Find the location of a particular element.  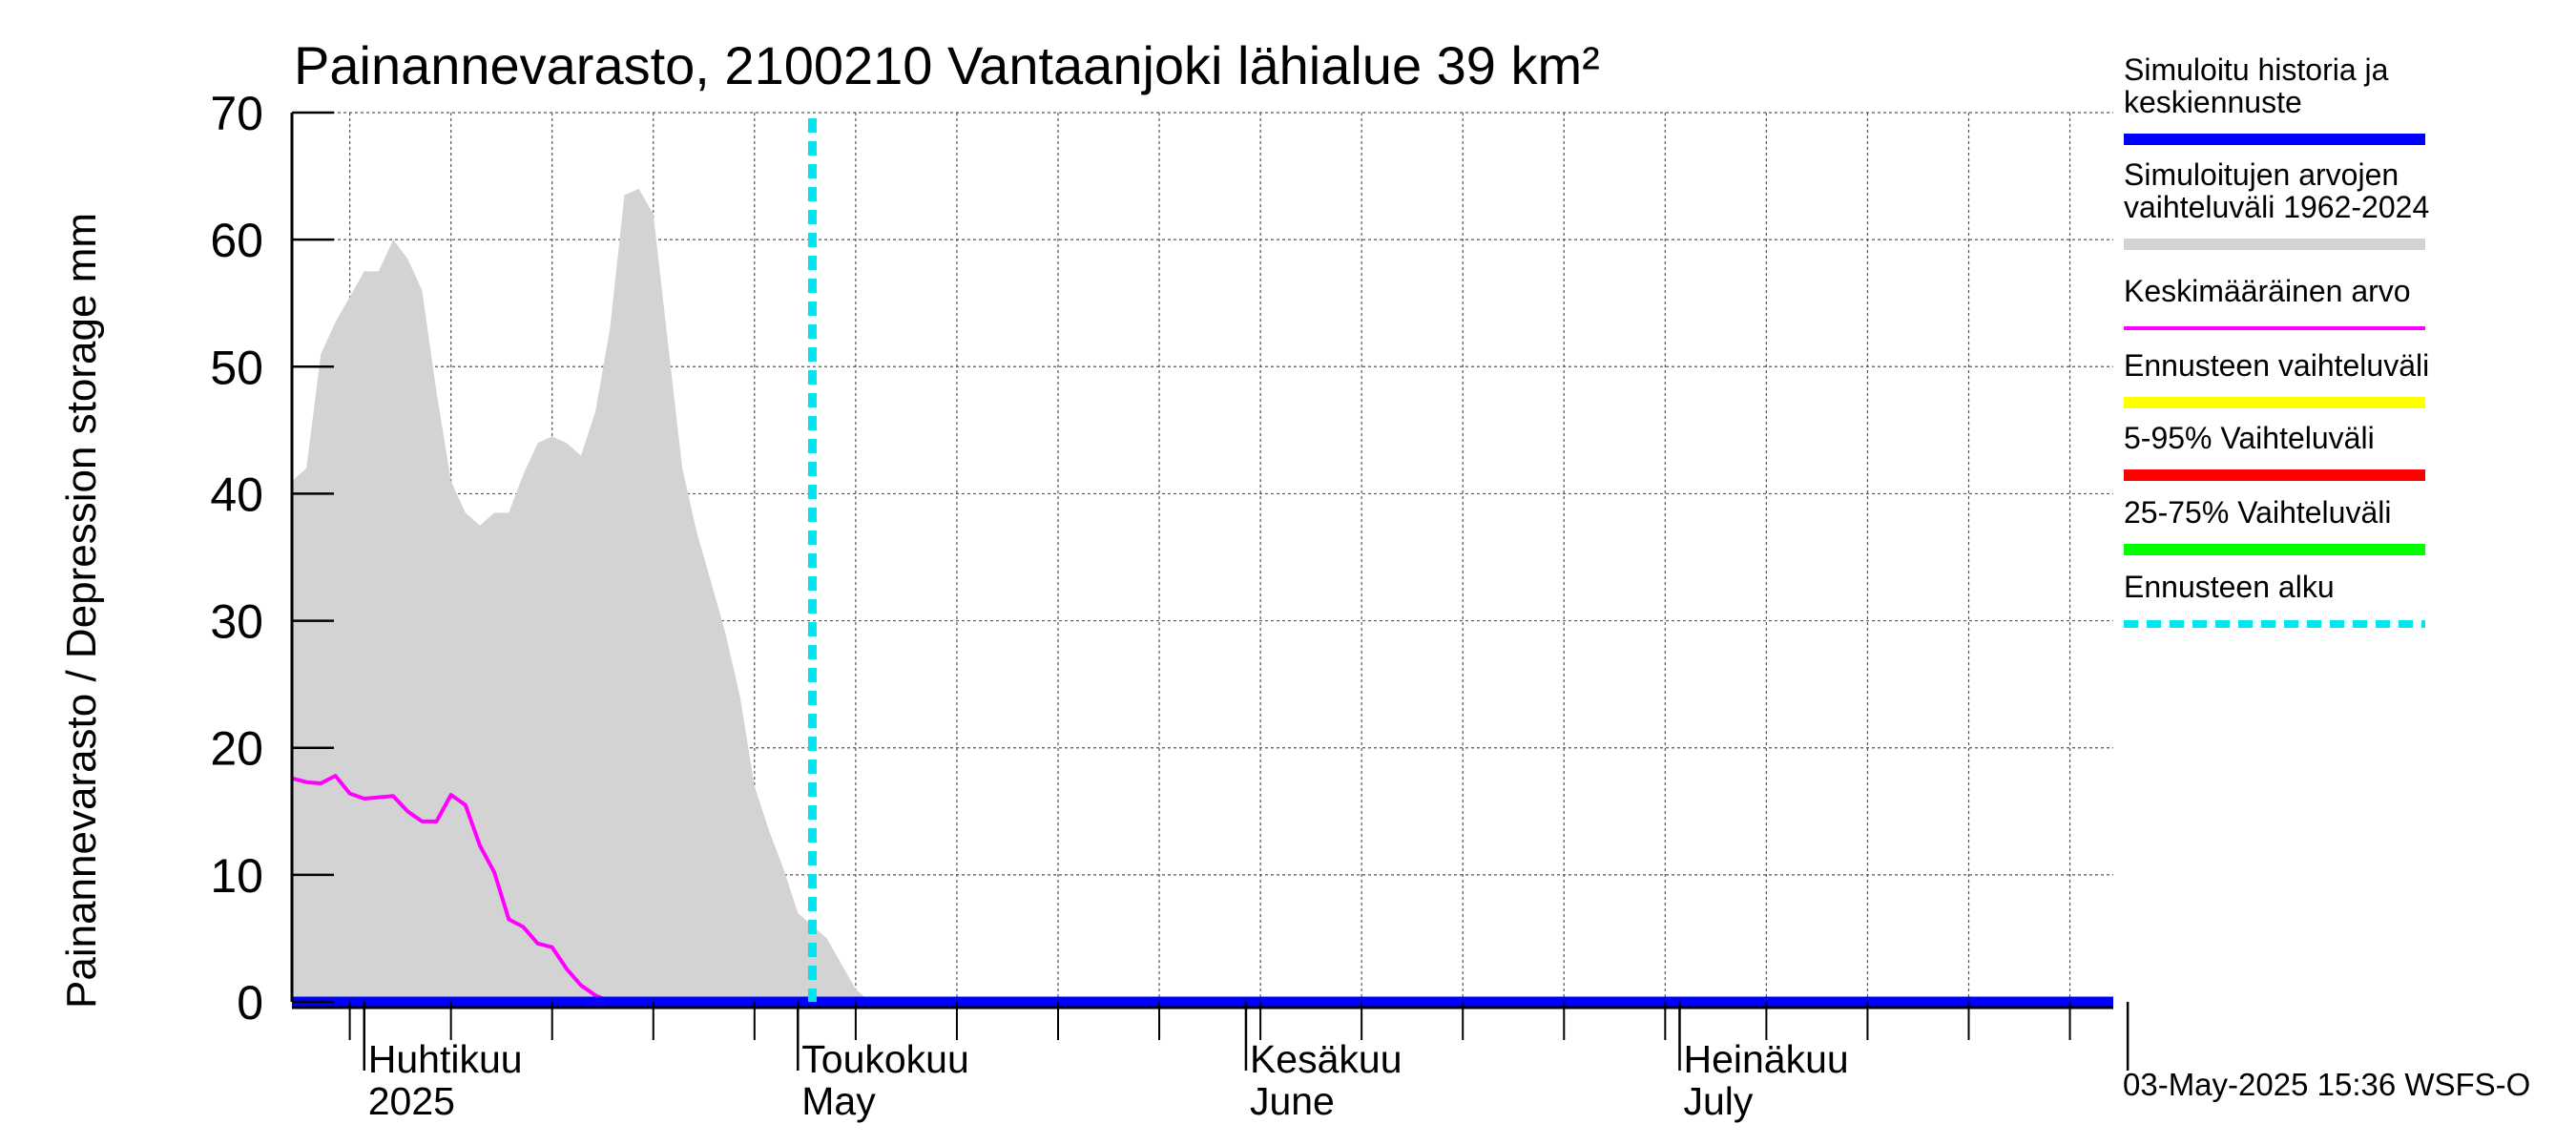

month-label-fi: Toukokuu is located at coordinates (885, 1059).